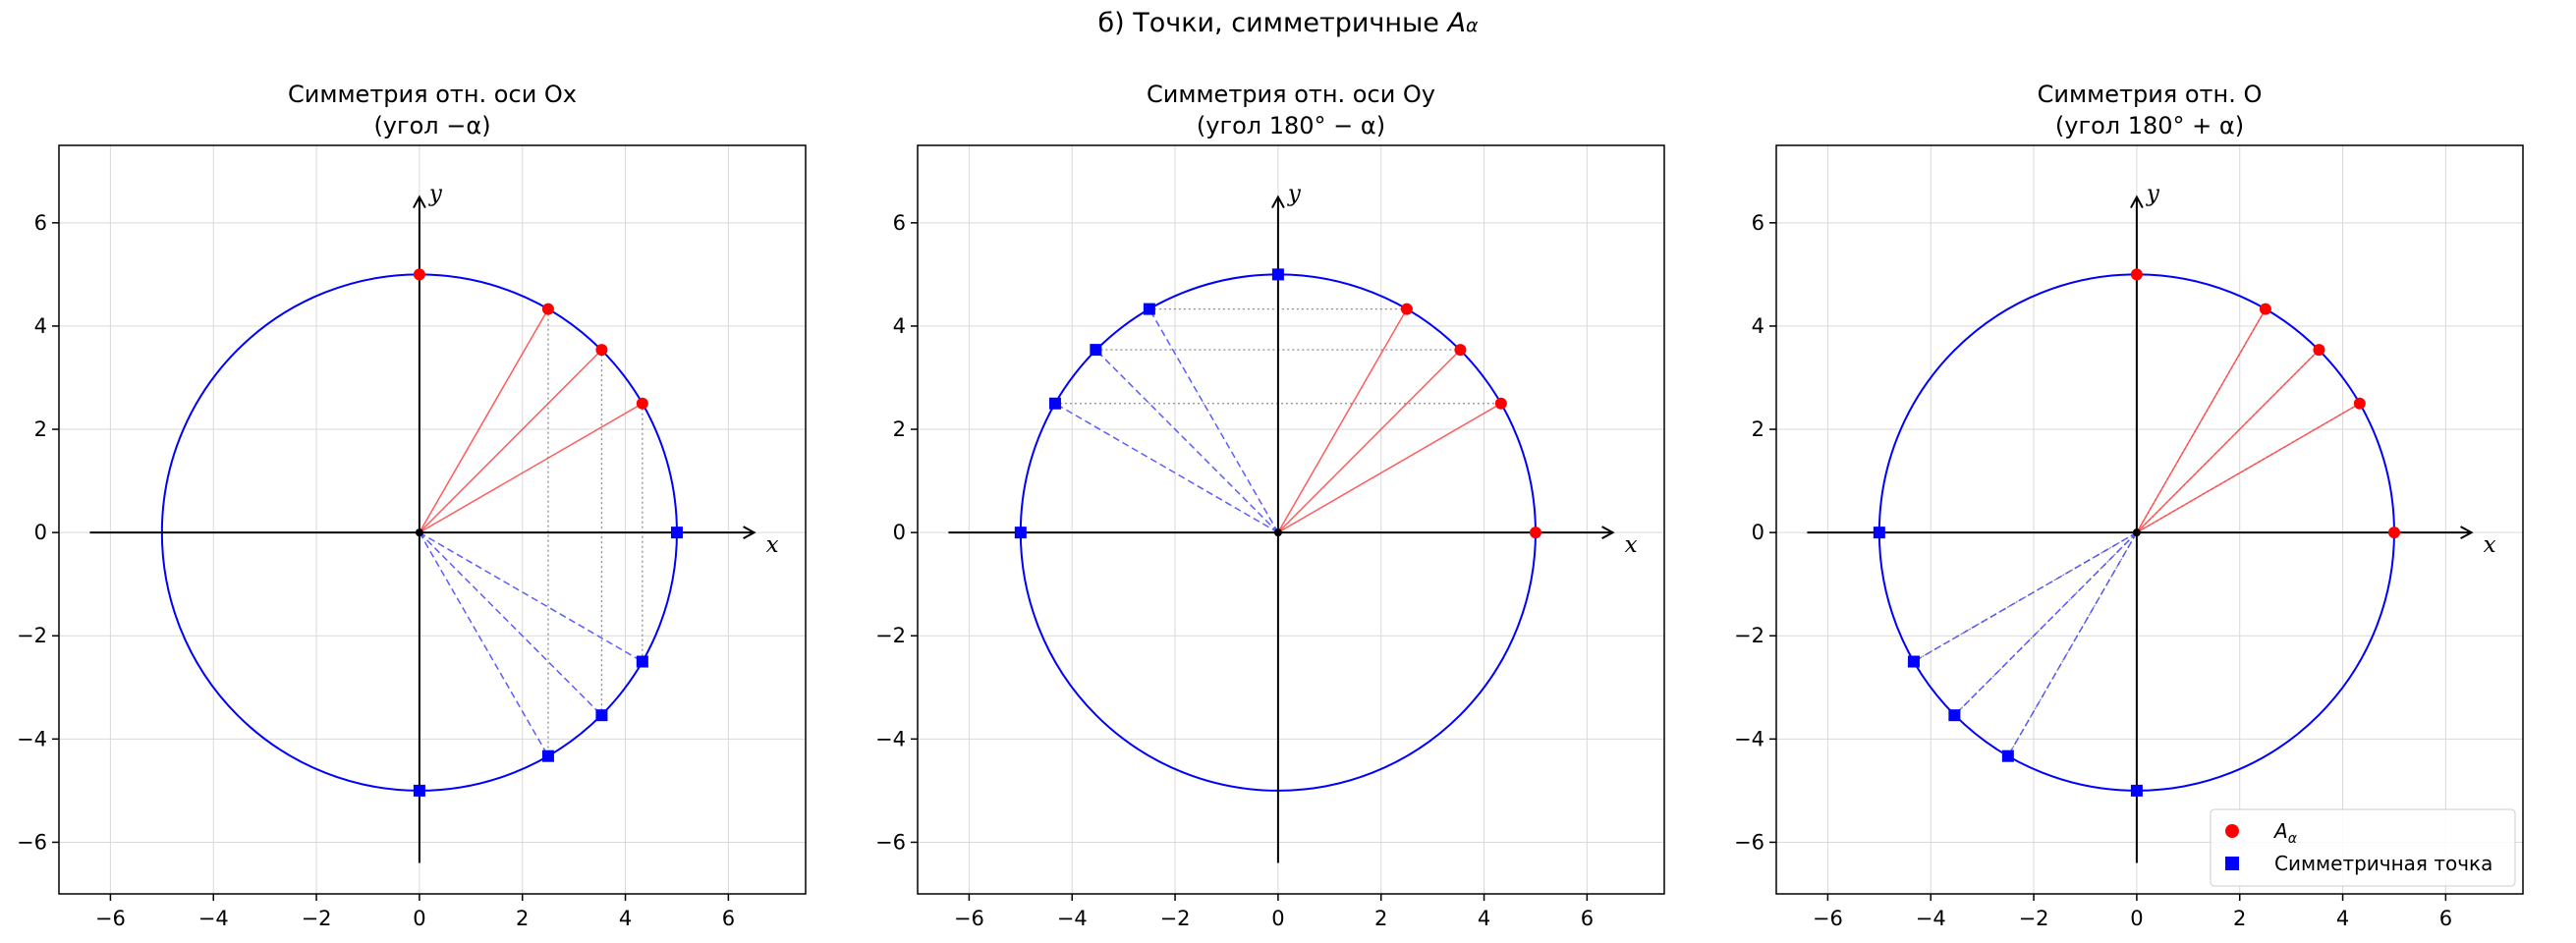 The height and width of the screenshot is (943, 2576). Describe the element at coordinates (2150, 94) in the screenshot. I see `chart-title-line1: Симметрия отн. O` at that location.